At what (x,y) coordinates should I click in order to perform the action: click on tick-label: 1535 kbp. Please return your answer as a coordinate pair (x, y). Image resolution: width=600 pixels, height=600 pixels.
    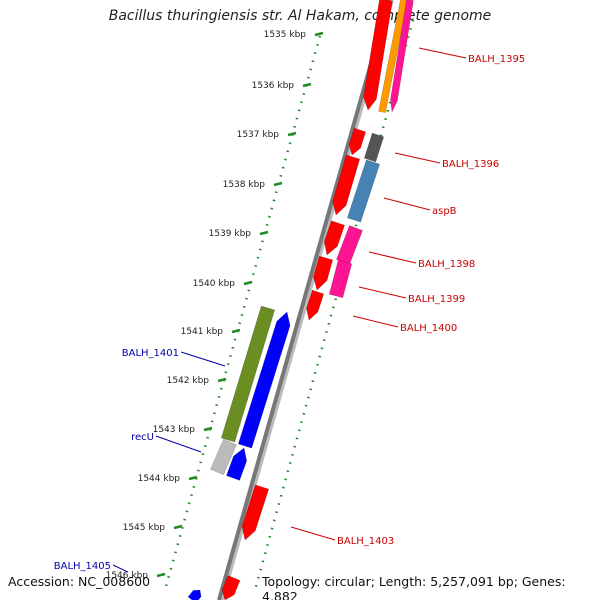
    Looking at the image, I should click on (285, 35).